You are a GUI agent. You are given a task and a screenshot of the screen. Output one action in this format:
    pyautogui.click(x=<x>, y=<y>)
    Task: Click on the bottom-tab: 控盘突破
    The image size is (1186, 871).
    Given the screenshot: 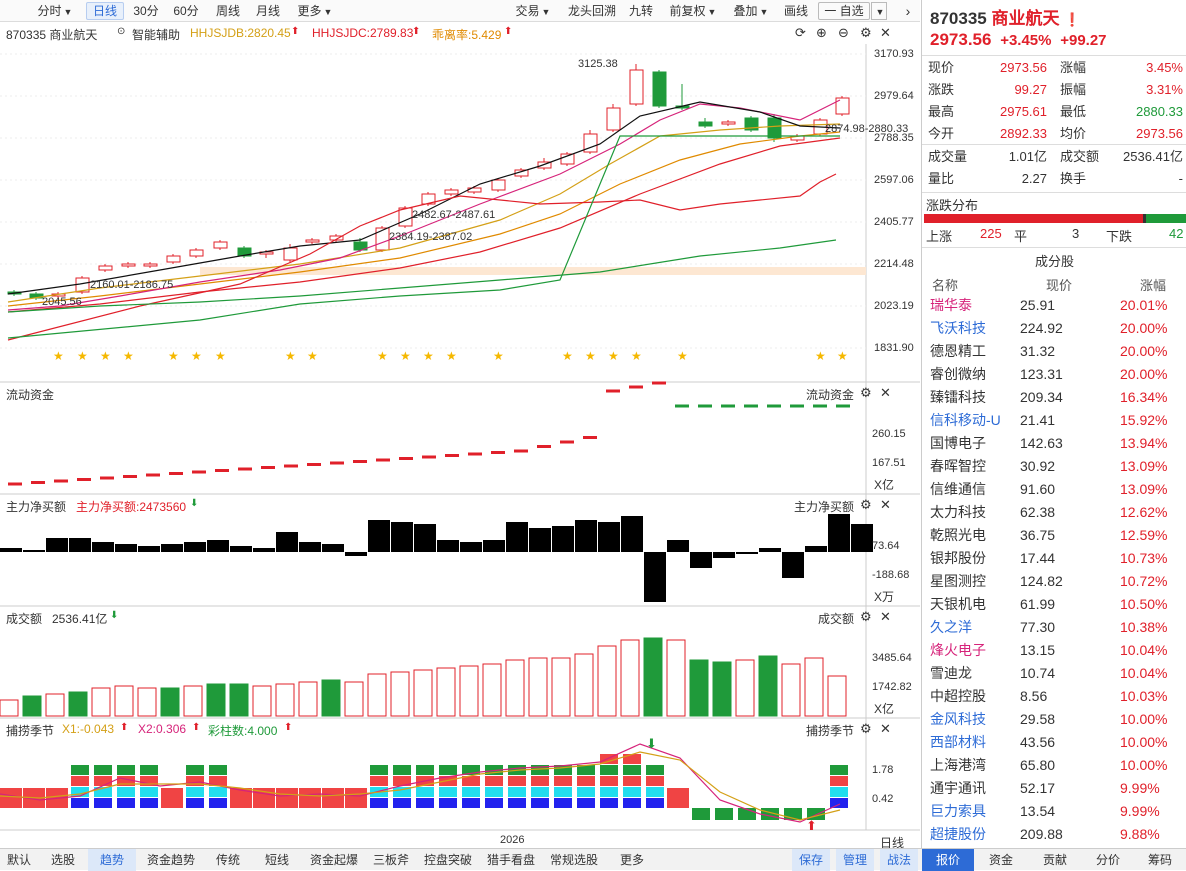 What is the action you would take?
    pyautogui.click(x=447, y=860)
    